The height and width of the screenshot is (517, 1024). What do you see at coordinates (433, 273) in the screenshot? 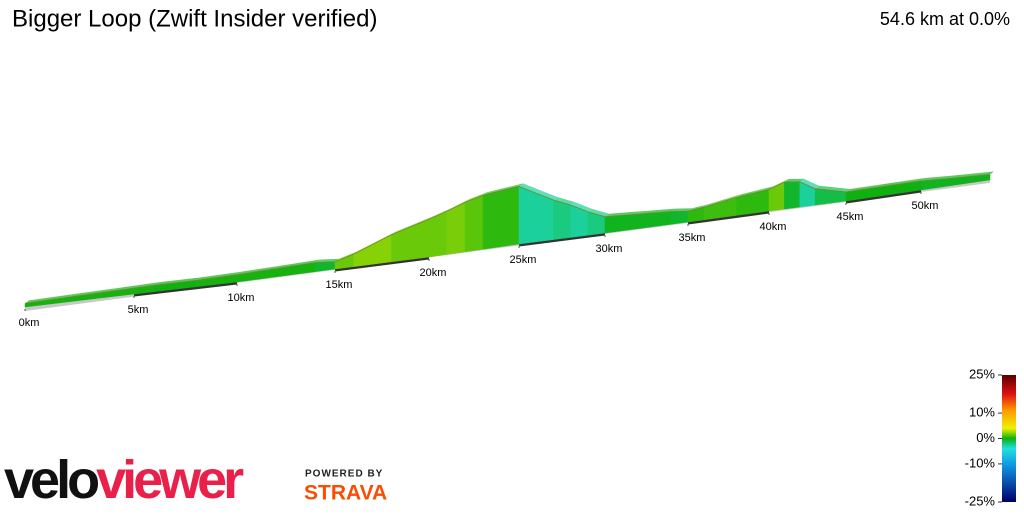
I see `x-tick-label: 20km` at bounding box center [433, 273].